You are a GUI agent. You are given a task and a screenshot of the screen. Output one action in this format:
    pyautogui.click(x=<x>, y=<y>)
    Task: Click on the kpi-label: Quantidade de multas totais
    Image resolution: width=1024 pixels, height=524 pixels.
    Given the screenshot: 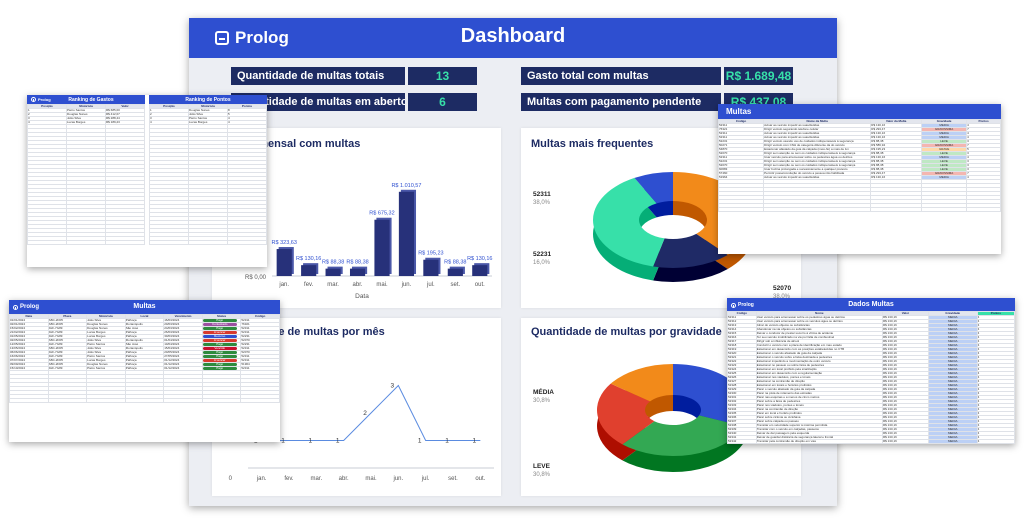 What is the action you would take?
    pyautogui.click(x=311, y=76)
    